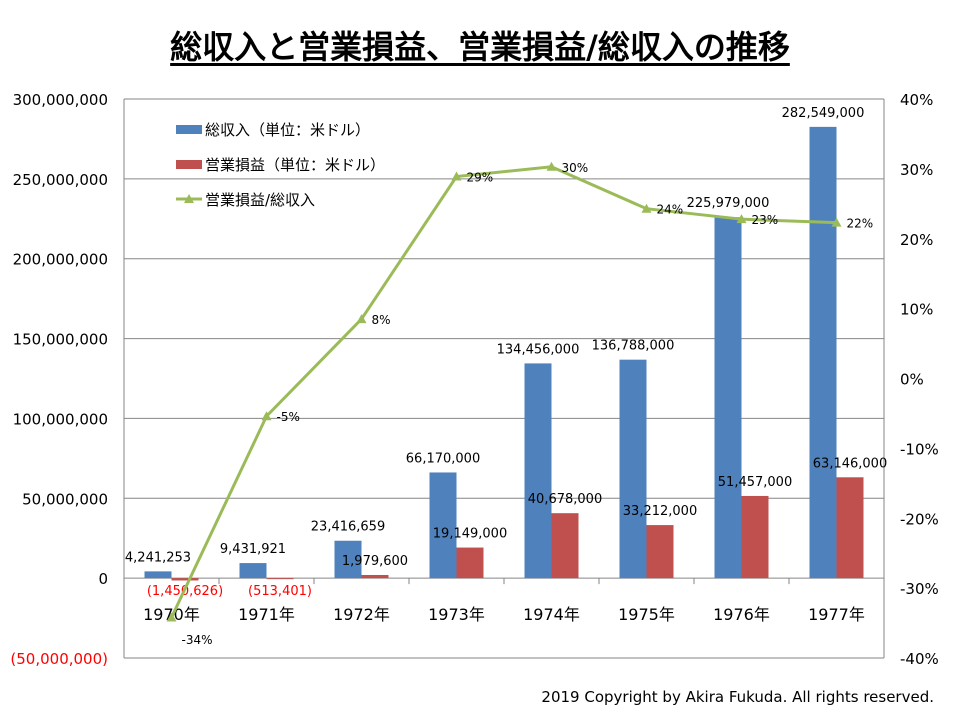 The image size is (960, 720). What do you see at coordinates (633, 346) in the screenshot?
I see `revenue-data-label: 136,788,000` at bounding box center [633, 346].